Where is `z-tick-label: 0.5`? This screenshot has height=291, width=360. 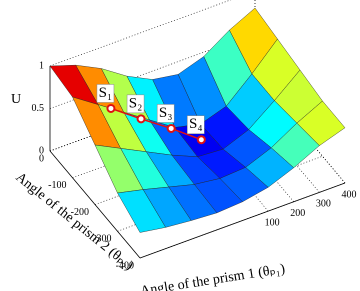
z-tick-label: 0.5 is located at coordinates (38, 108).